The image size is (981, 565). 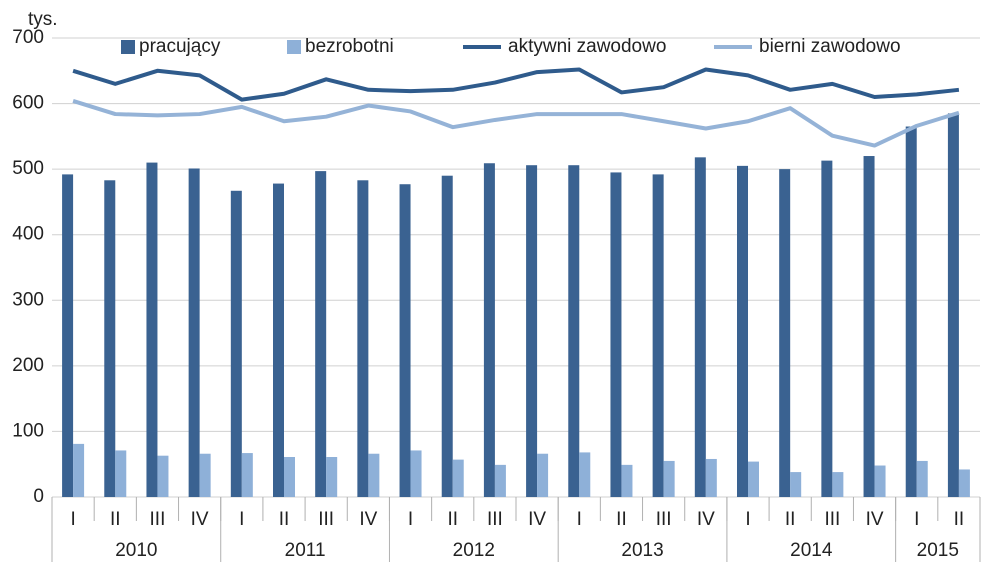 What do you see at coordinates (28, 234) in the screenshot?
I see `y-tick-label: 400` at bounding box center [28, 234].